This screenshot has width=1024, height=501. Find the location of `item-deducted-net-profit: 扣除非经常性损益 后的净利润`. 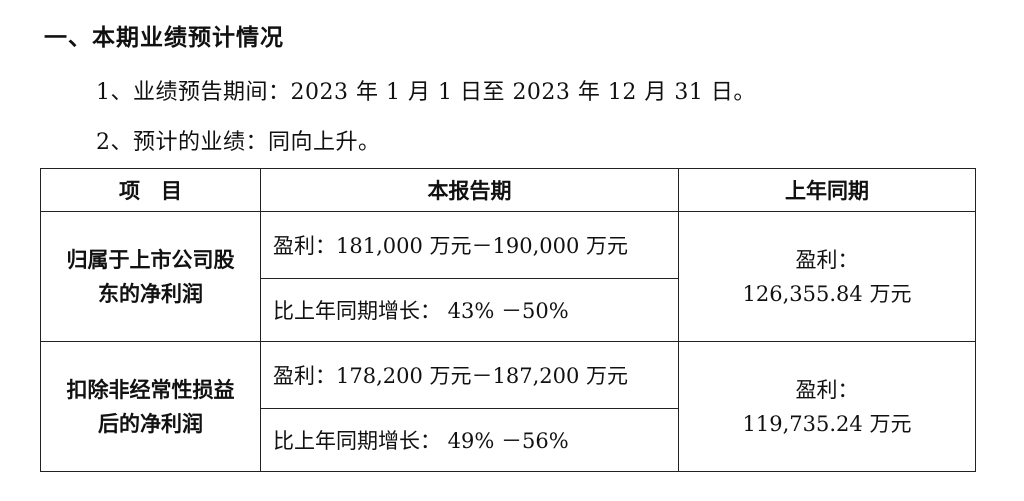

item-deducted-net-profit: 扣除非经常性损益 后的净利润 is located at coordinates (150, 406).